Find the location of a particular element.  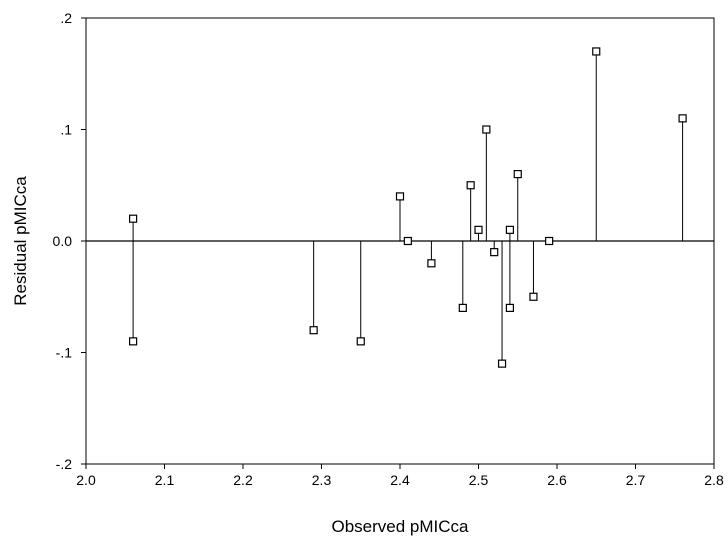

y-axis-ticks: -.2 -.1 0.0 .1 .2 is located at coordinates (69, 241).